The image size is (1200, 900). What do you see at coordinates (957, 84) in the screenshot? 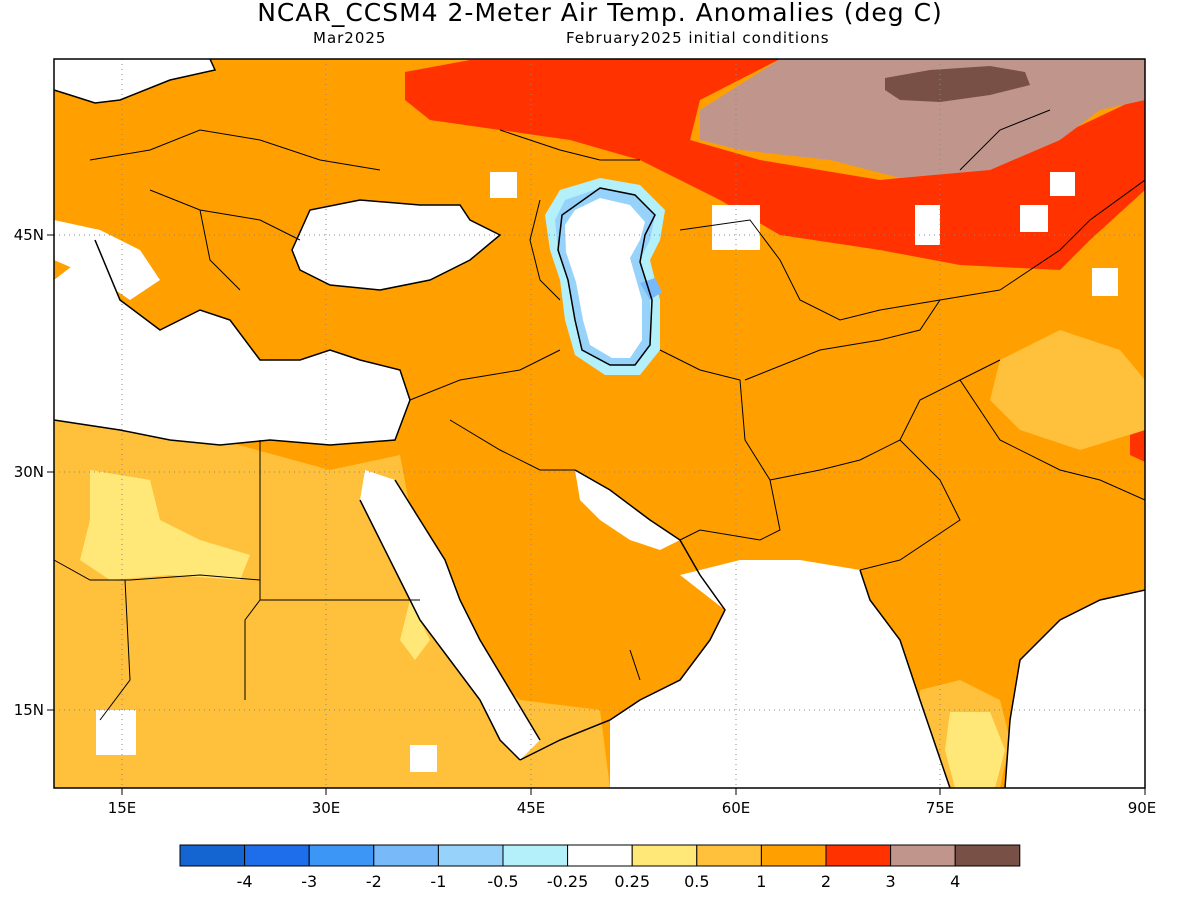
I see `anomaly-zone-4-plus` at bounding box center [957, 84].